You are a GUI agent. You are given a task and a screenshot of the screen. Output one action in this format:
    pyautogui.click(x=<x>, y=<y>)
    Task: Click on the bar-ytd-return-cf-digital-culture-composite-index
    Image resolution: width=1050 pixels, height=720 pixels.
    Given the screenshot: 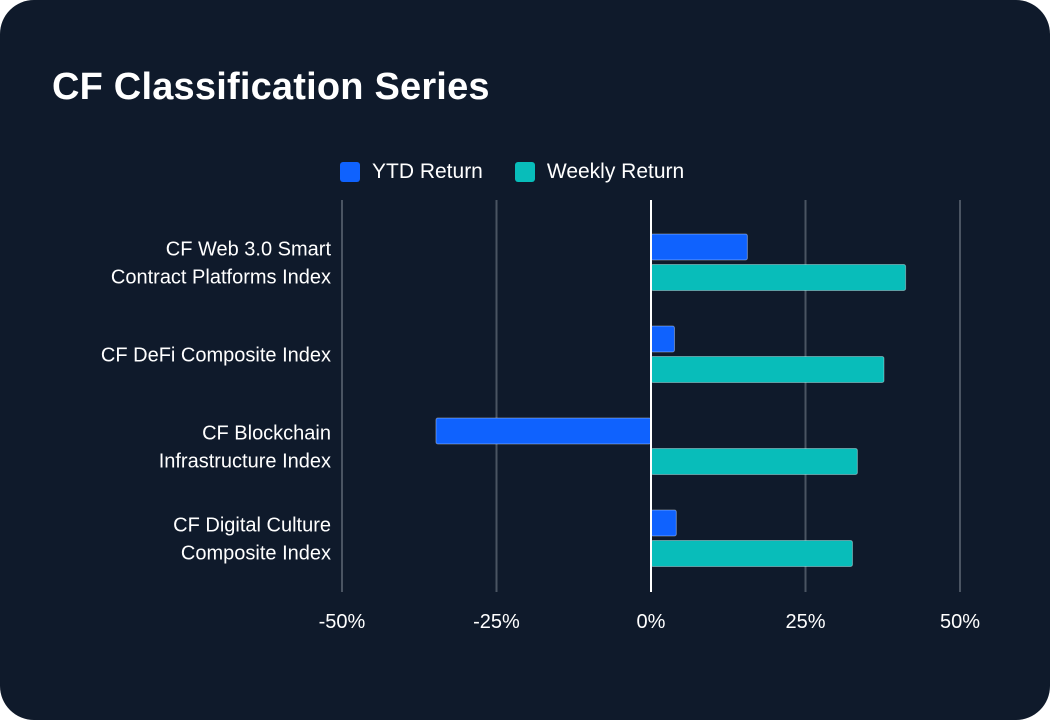 What is the action you would take?
    pyautogui.click(x=663, y=523)
    